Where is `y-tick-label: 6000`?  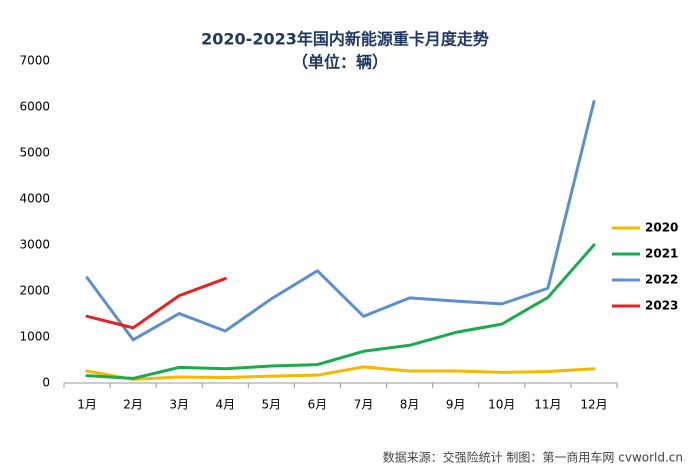
y-tick-label: 6000 is located at coordinates (34, 107).